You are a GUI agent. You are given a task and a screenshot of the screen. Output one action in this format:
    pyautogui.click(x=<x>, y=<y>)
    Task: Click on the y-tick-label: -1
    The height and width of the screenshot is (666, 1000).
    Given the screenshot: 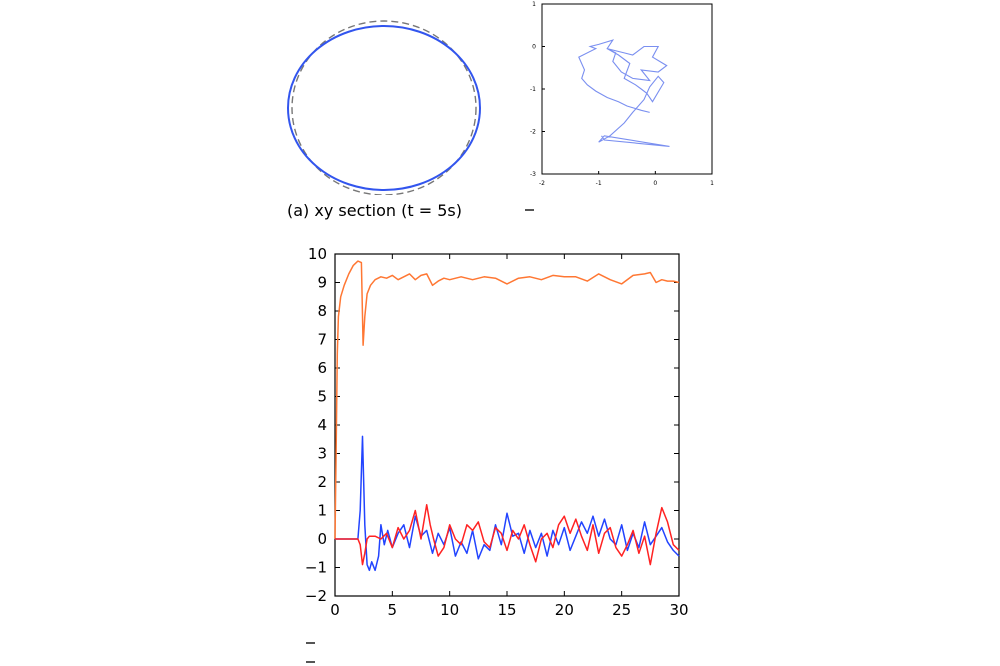 What is the action you would take?
    pyautogui.click(x=533, y=89)
    